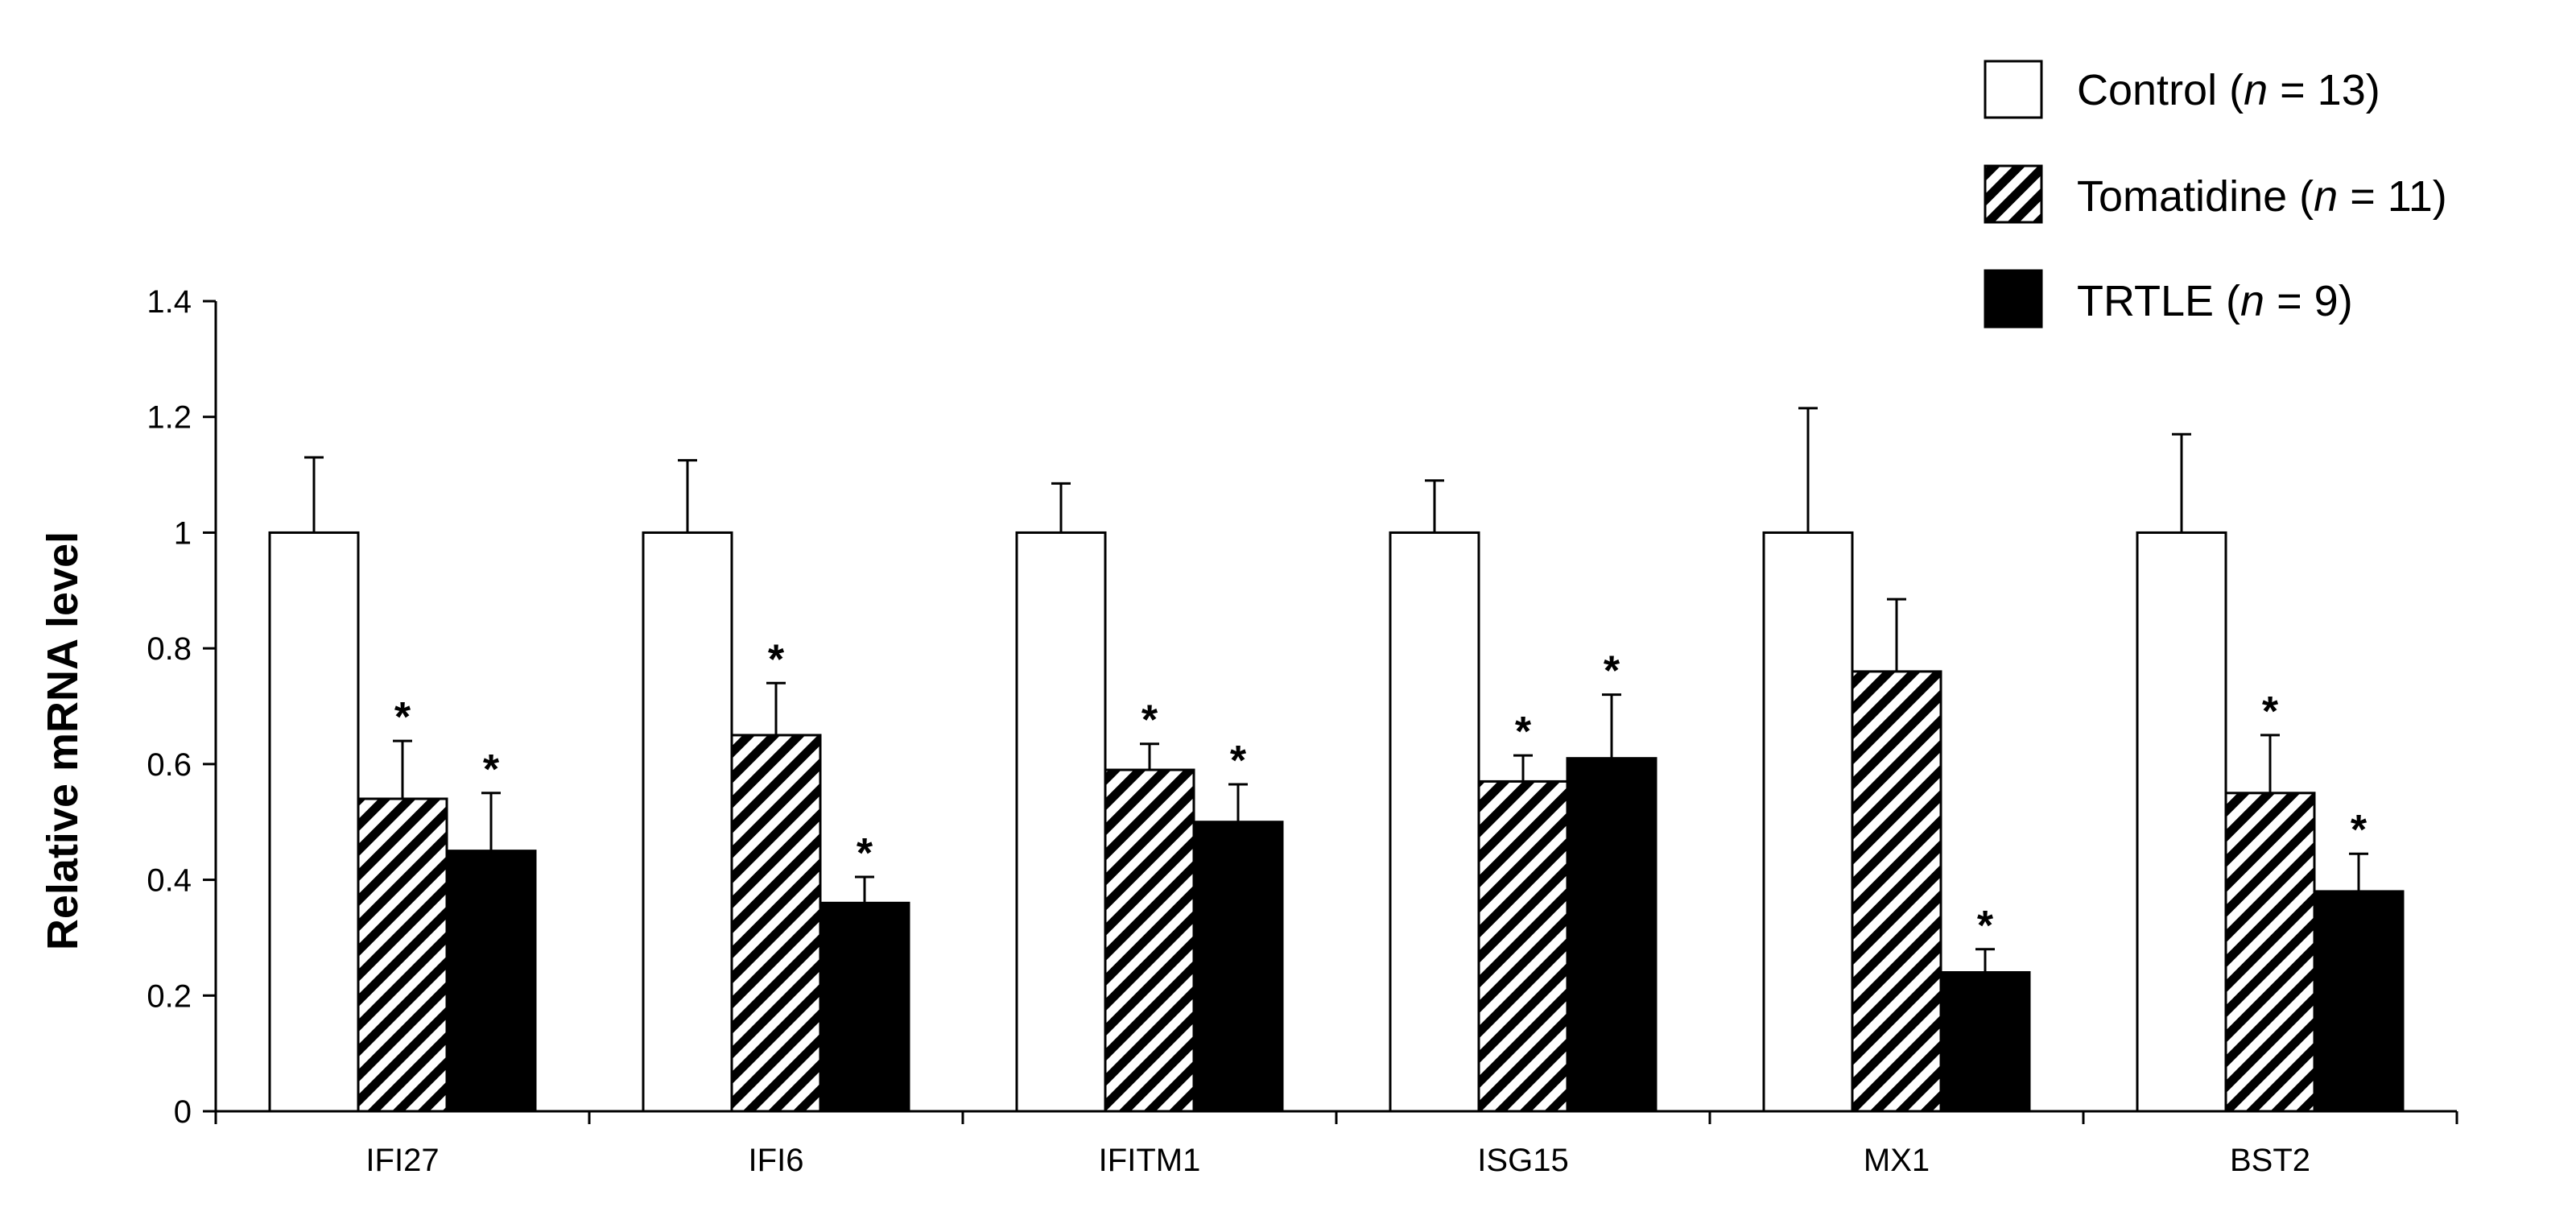 The height and width of the screenshot is (1224, 2576). What do you see at coordinates (1149, 940) in the screenshot?
I see `bar-tomatidine-ifitm1` at bounding box center [1149, 940].